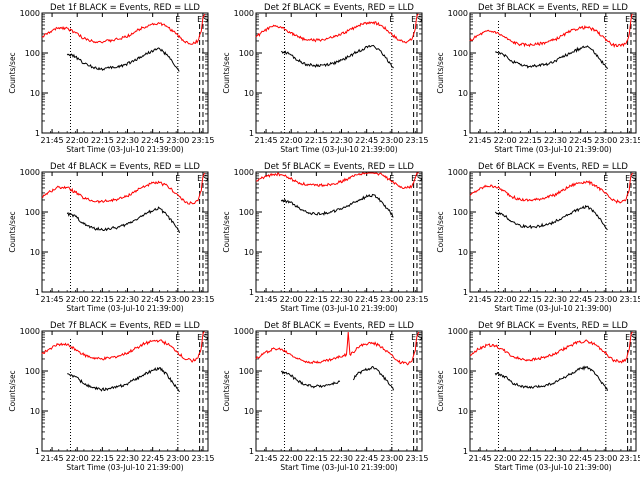 The width and height of the screenshot is (640, 484). What do you see at coordinates (553, 8) in the screenshot?
I see `panel-title: Det 3f BLACK = Events, RED = LLD` at bounding box center [553, 8].